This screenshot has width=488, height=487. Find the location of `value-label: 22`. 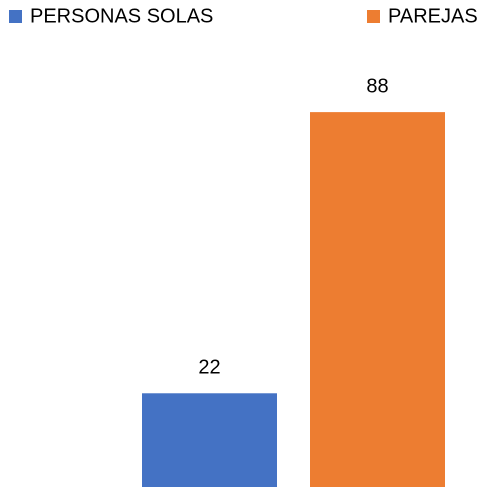

value-label: 22 is located at coordinates (209, 368).